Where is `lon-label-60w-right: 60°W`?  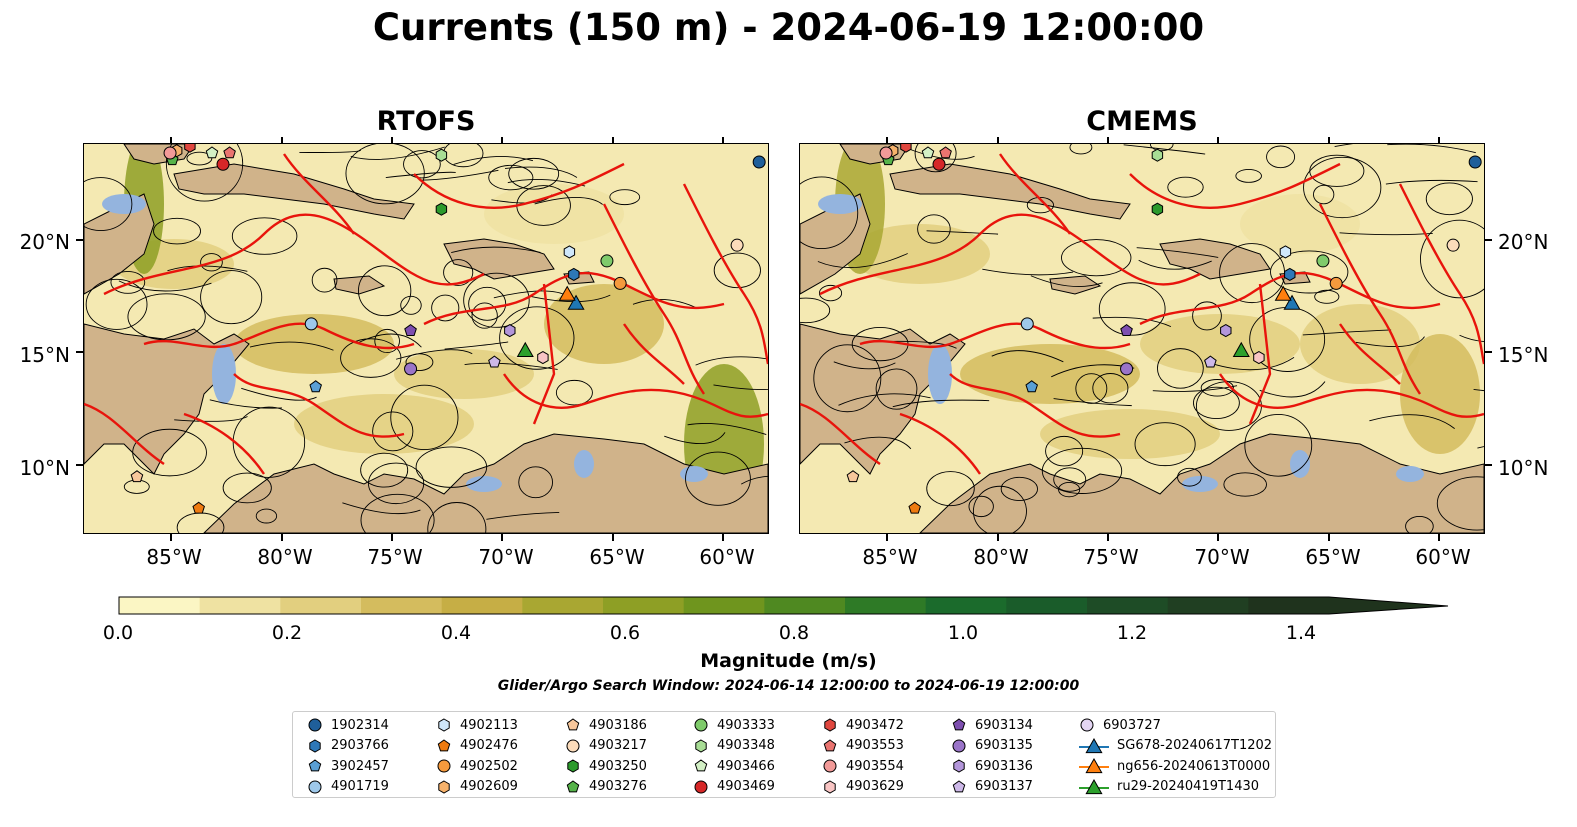
lon-label-60w-right: 60°W is located at coordinates (1443, 557).